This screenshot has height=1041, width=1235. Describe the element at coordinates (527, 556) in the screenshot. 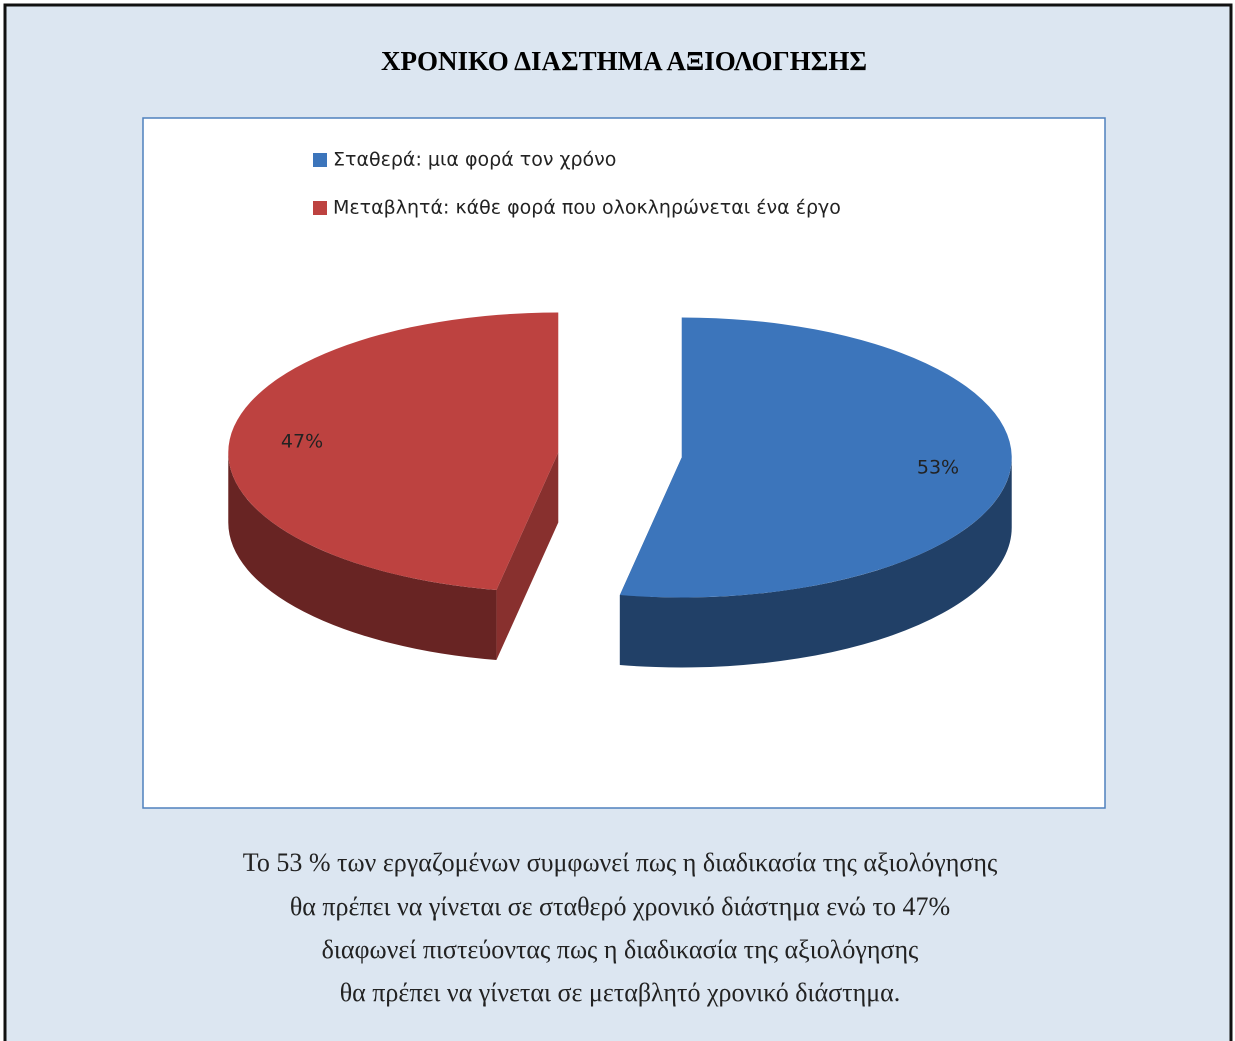

I see `slice-edge` at that location.